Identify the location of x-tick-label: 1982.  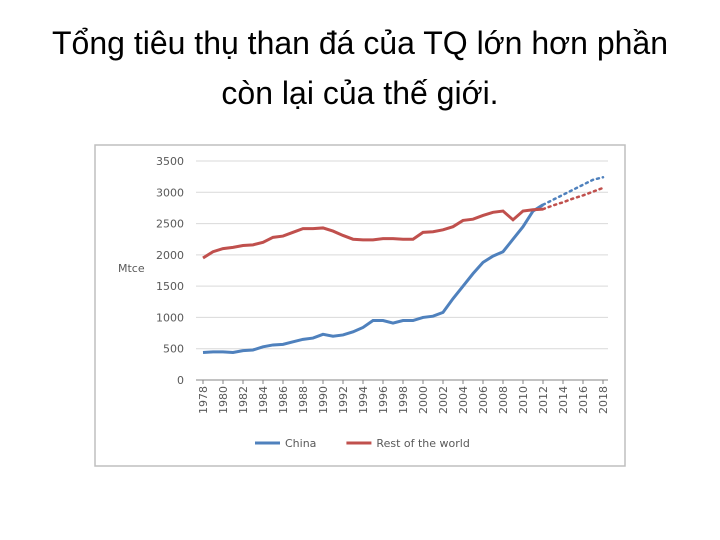
(243, 400).